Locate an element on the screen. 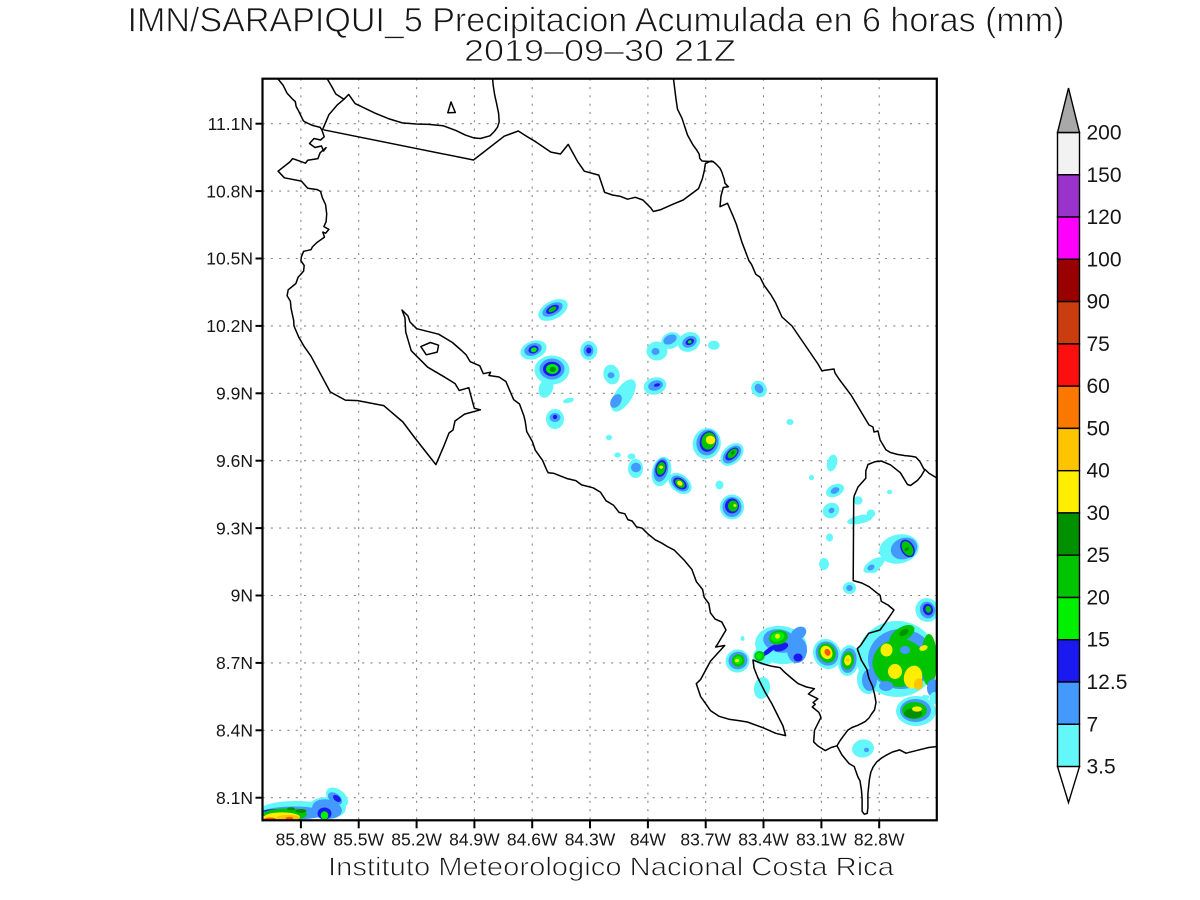 This screenshot has height=900, width=1200. svg-text: 85.5W is located at coordinates (358, 840).